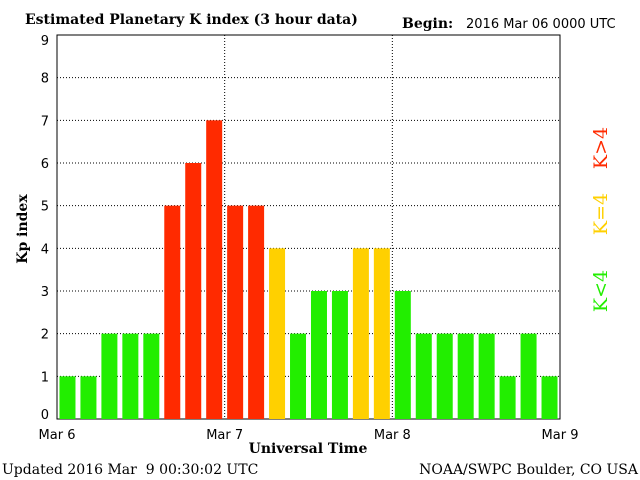 The image size is (640, 480). I want to click on legend-low: K<4, so click(601, 291).